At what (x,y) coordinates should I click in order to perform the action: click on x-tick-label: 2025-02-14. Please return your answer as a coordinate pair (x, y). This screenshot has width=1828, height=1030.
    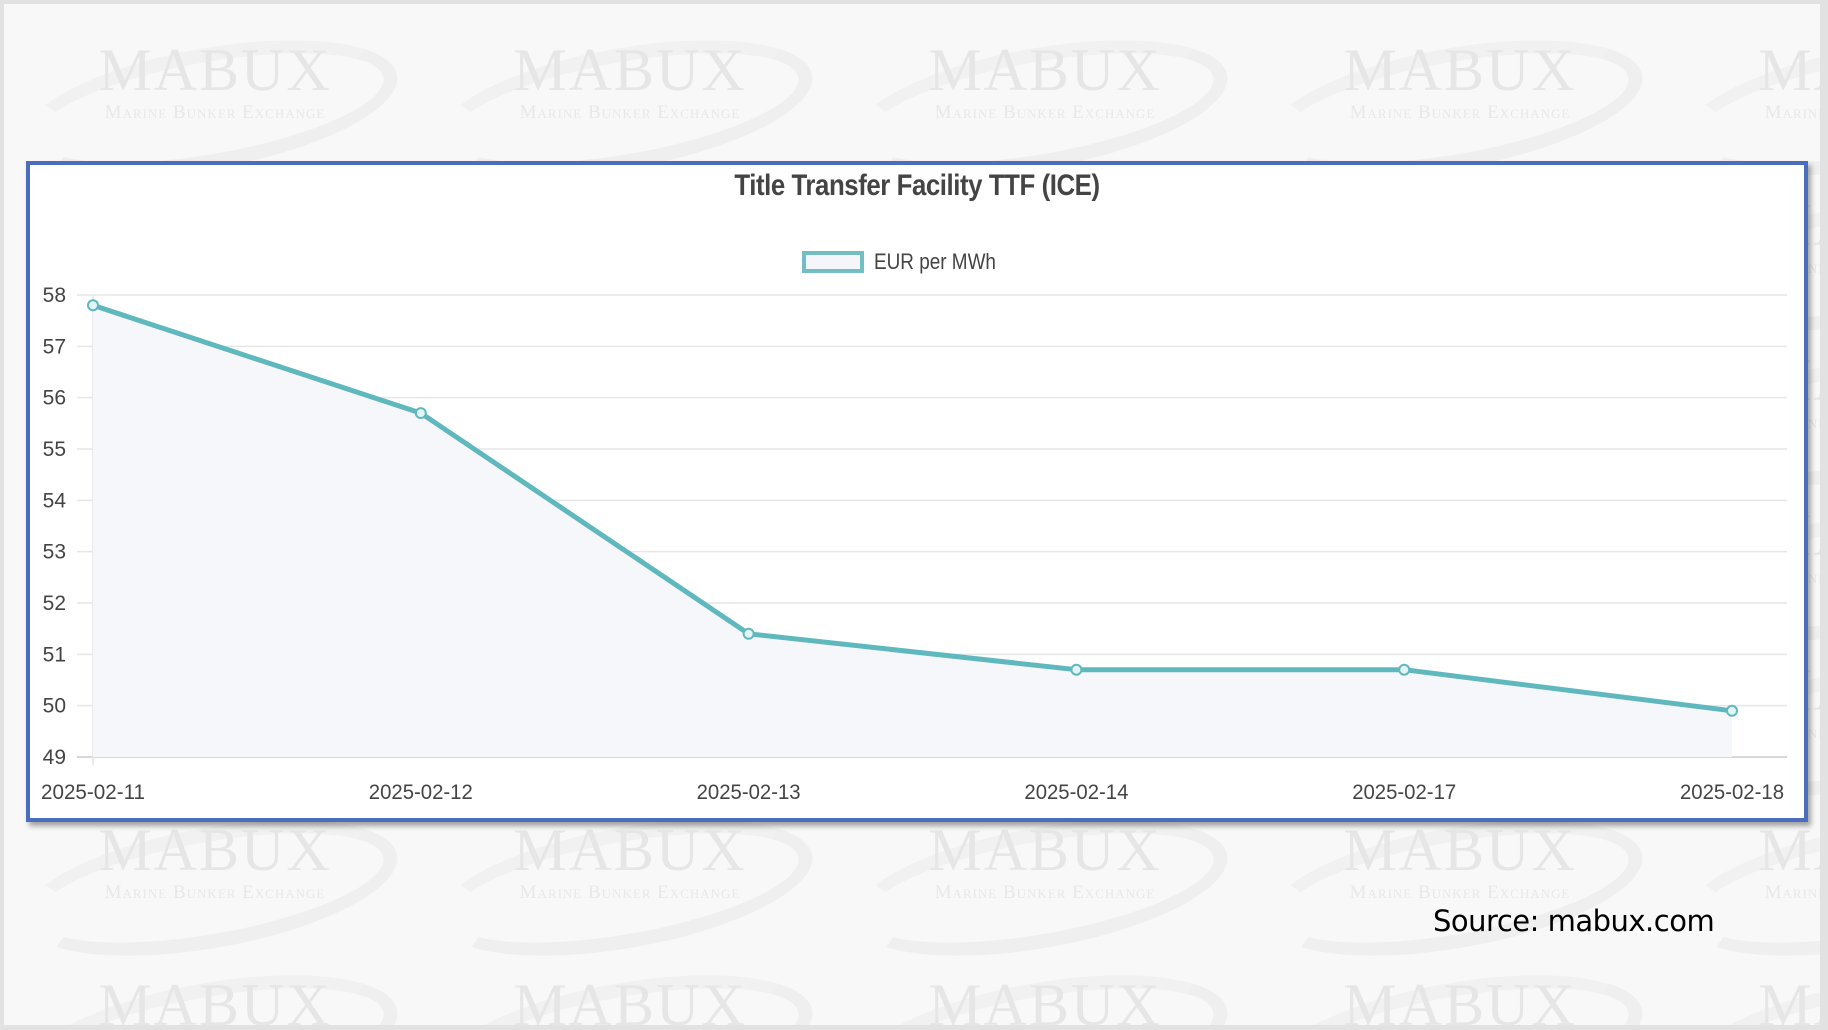
    Looking at the image, I should click on (1076, 792).